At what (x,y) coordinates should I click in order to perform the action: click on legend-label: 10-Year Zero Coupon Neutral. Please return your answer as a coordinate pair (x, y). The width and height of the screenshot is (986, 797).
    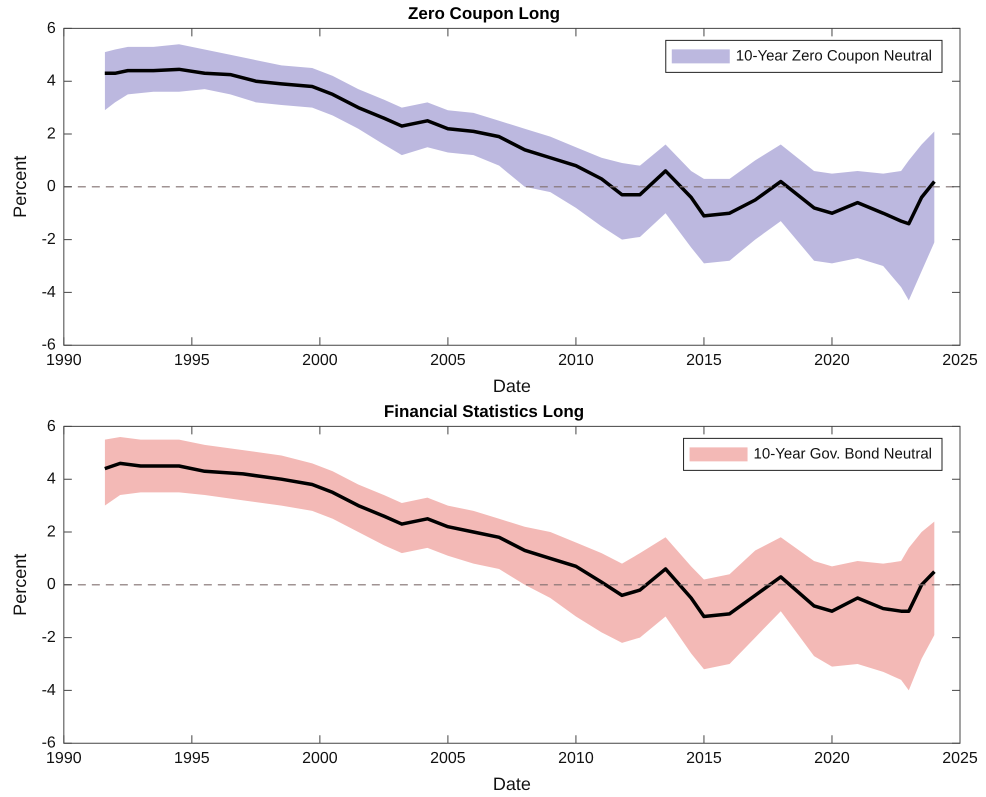
    Looking at the image, I should click on (834, 56).